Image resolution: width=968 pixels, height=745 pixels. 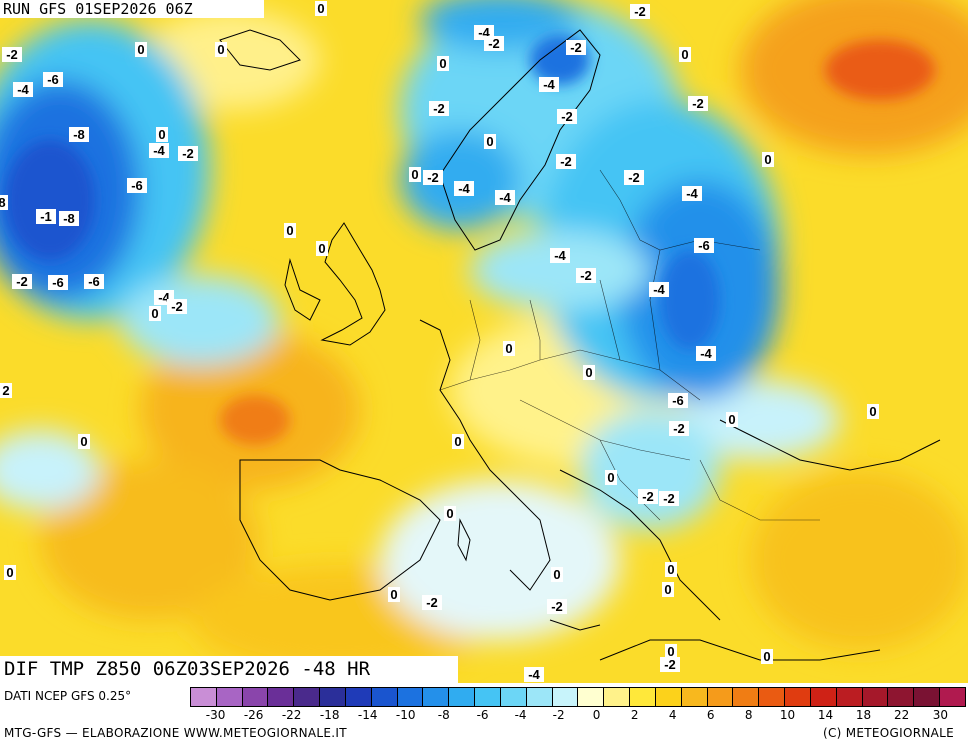 I want to click on scale-tick-label: -10, so click(x=405, y=715).